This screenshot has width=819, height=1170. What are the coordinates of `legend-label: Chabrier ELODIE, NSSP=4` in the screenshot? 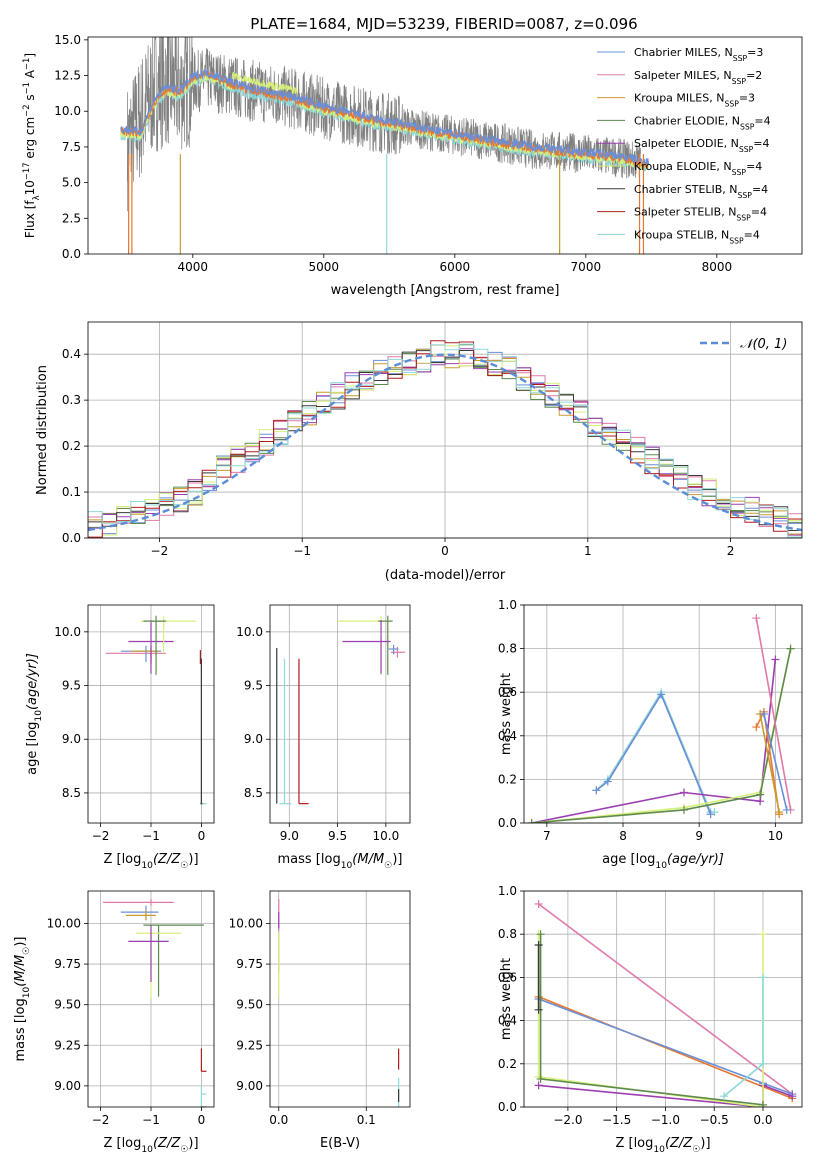 It's located at (702, 122).